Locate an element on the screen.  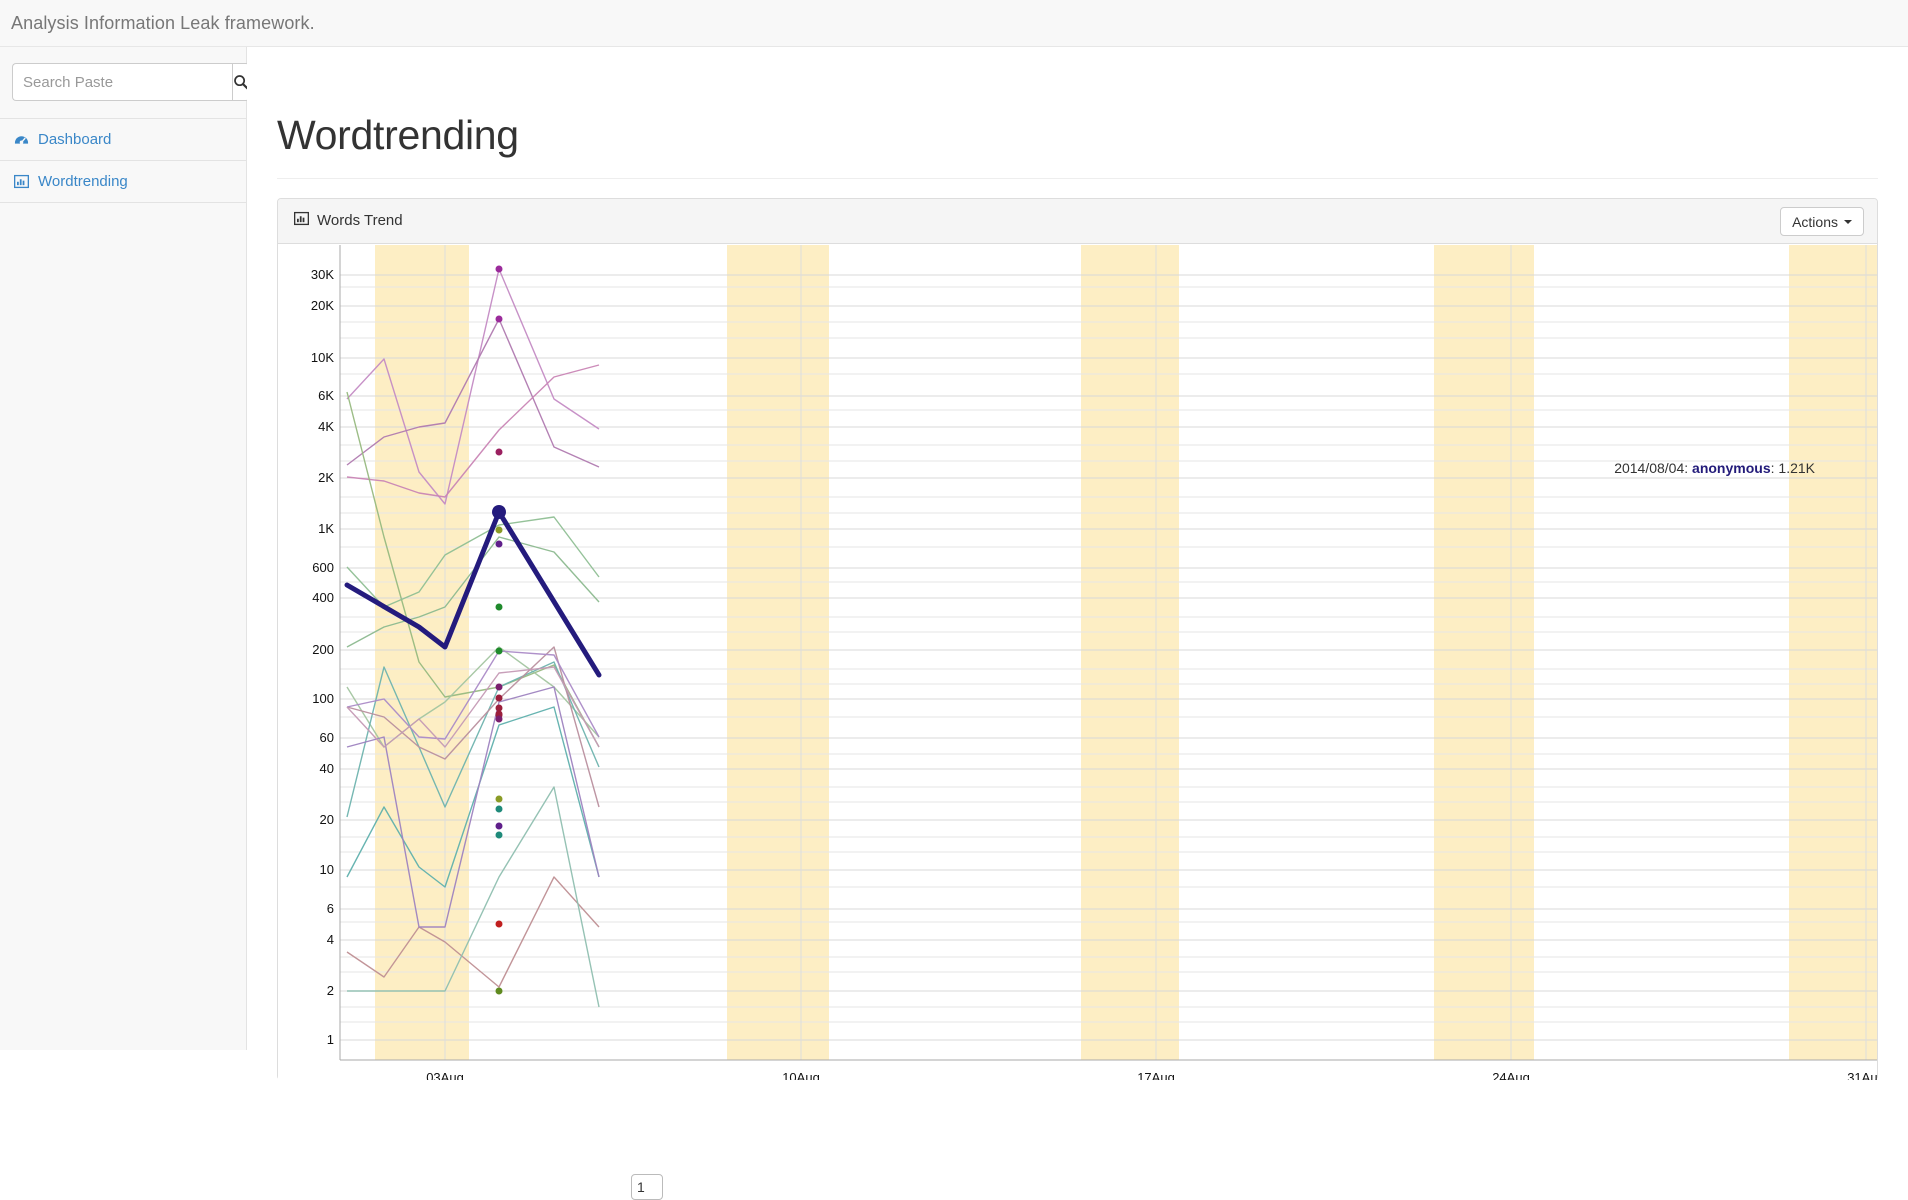
y-axis-tick-label: 6K is located at coordinates (326, 395).